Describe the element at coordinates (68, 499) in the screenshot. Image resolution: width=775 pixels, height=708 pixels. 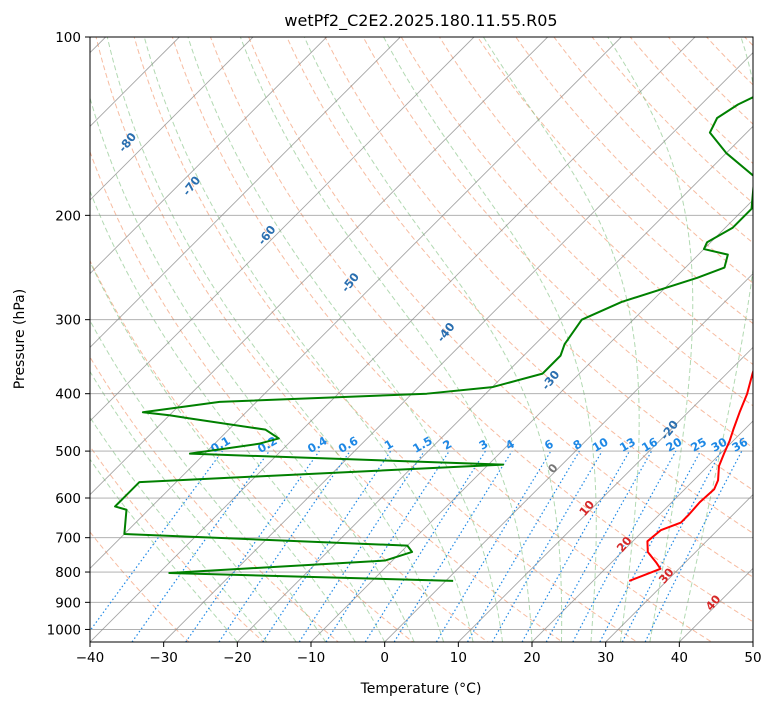
I see `y-tick-label: 600` at that location.